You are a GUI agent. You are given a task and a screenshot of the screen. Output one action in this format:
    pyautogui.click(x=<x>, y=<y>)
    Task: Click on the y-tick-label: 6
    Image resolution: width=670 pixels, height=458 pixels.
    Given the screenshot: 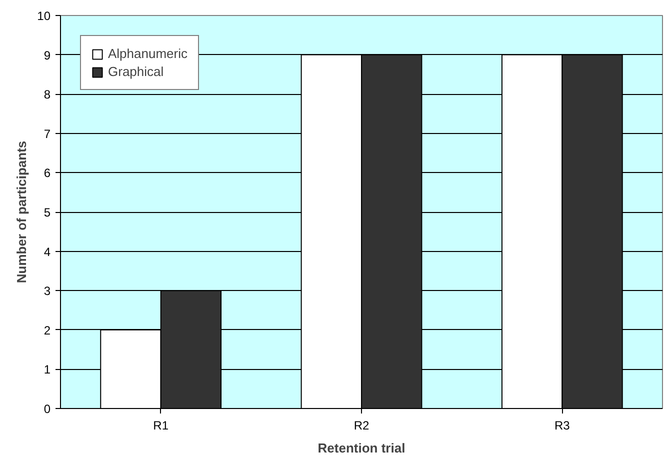 What is the action you would take?
    pyautogui.click(x=47, y=173)
    